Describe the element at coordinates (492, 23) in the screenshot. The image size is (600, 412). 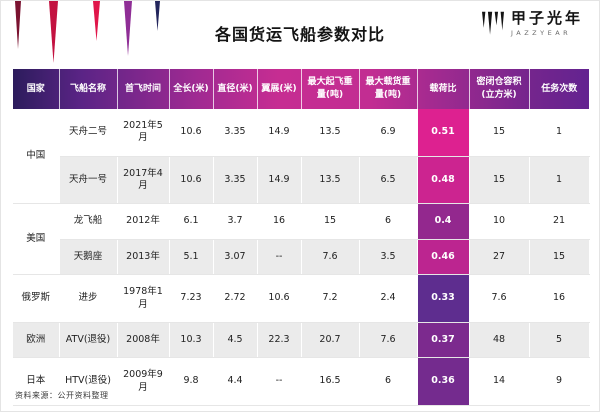
I see `brush-logo-icon` at that location.